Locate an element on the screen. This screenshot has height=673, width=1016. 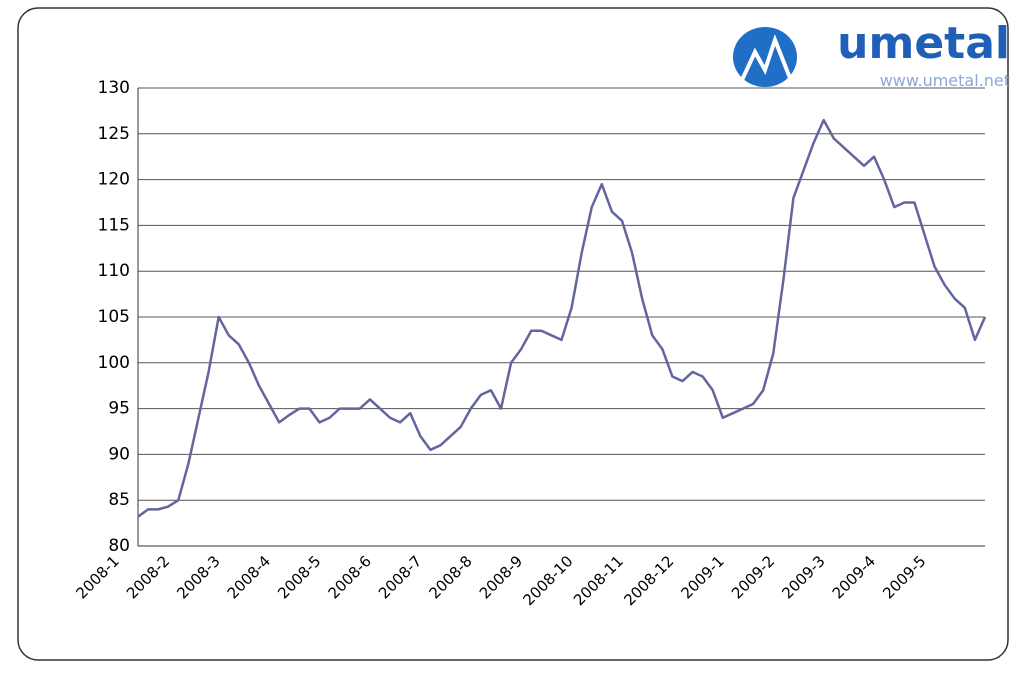
y-tick-label: 105 is located at coordinates (114, 317).